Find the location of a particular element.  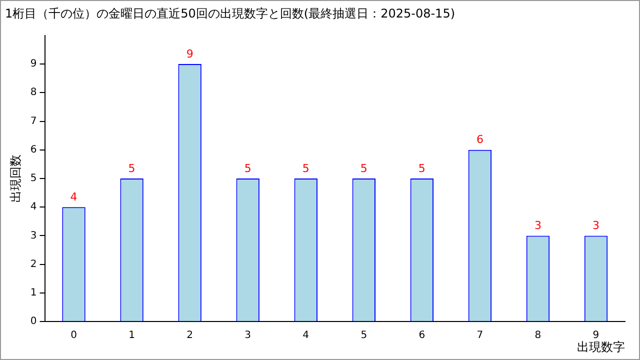

y-tick-label: 3 is located at coordinates (33, 236).